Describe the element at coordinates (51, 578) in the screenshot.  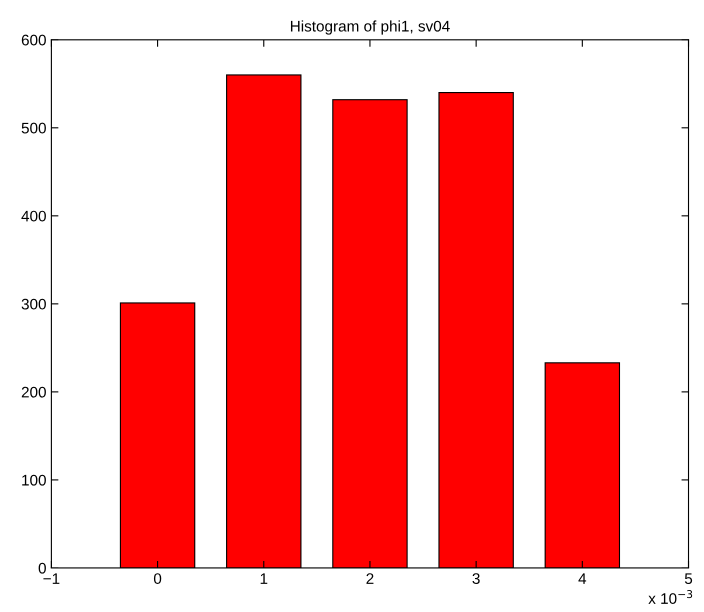
I see `x-tick-label: −1` at that location.